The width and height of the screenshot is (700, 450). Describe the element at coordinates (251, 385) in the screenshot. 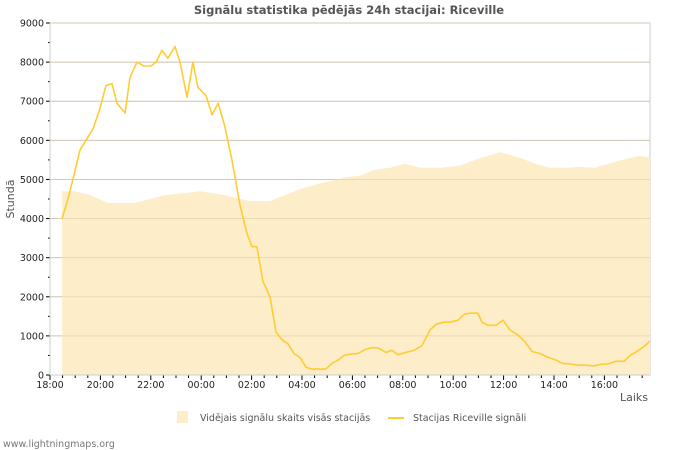

I see `x-tick-label: 02:00` at that location.